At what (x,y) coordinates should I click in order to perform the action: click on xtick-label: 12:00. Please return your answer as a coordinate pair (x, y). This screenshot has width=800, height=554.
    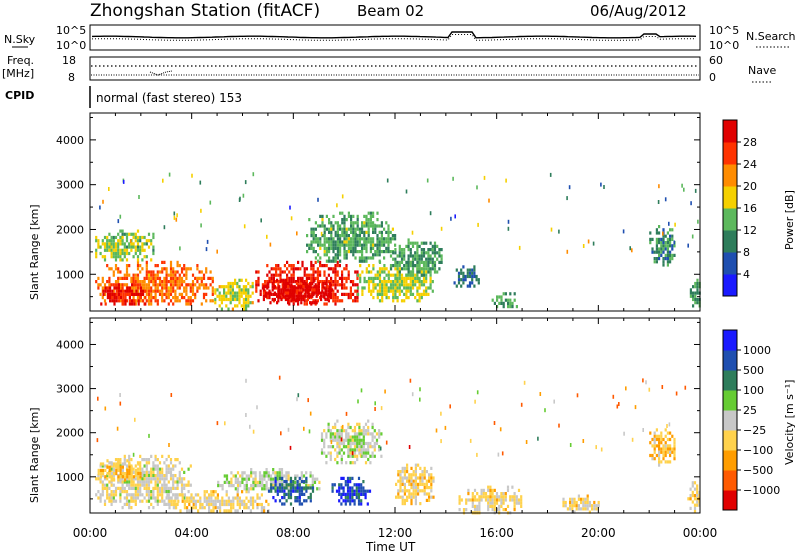
    Looking at the image, I should click on (395, 533).